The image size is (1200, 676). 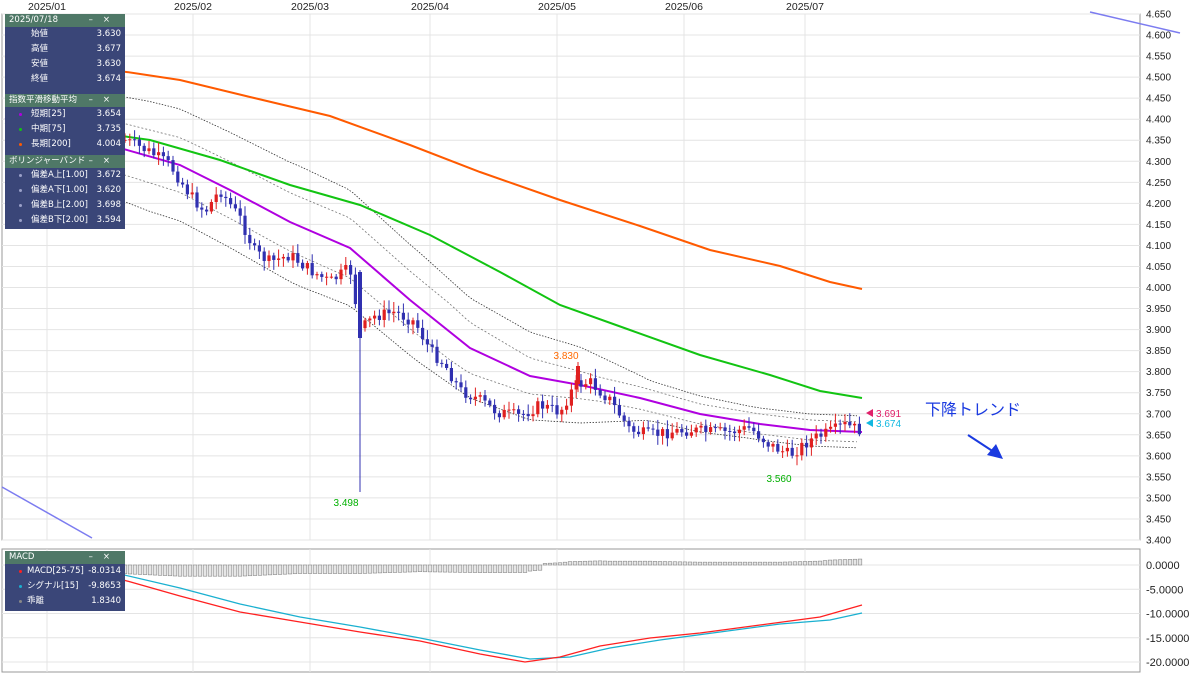 What do you see at coordinates (51, 144) in the screenshot?
I see `ema-label: 長期[200]` at bounding box center [51, 144].